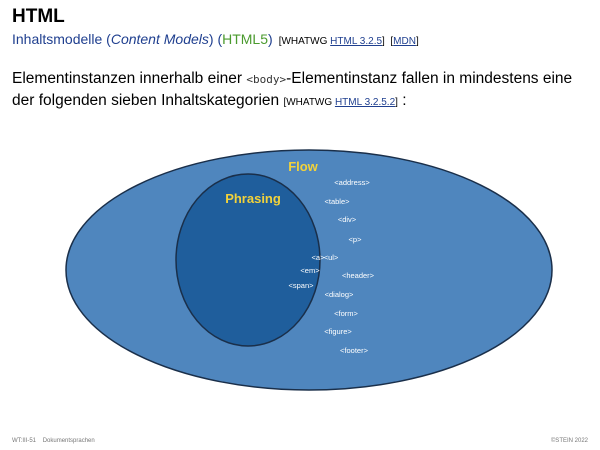 Image resolution: width=600 pixels, height=450 pixels. Describe the element at coordinates (396, 102) in the screenshot. I see `intro-ref-suffix: ]` at that location.